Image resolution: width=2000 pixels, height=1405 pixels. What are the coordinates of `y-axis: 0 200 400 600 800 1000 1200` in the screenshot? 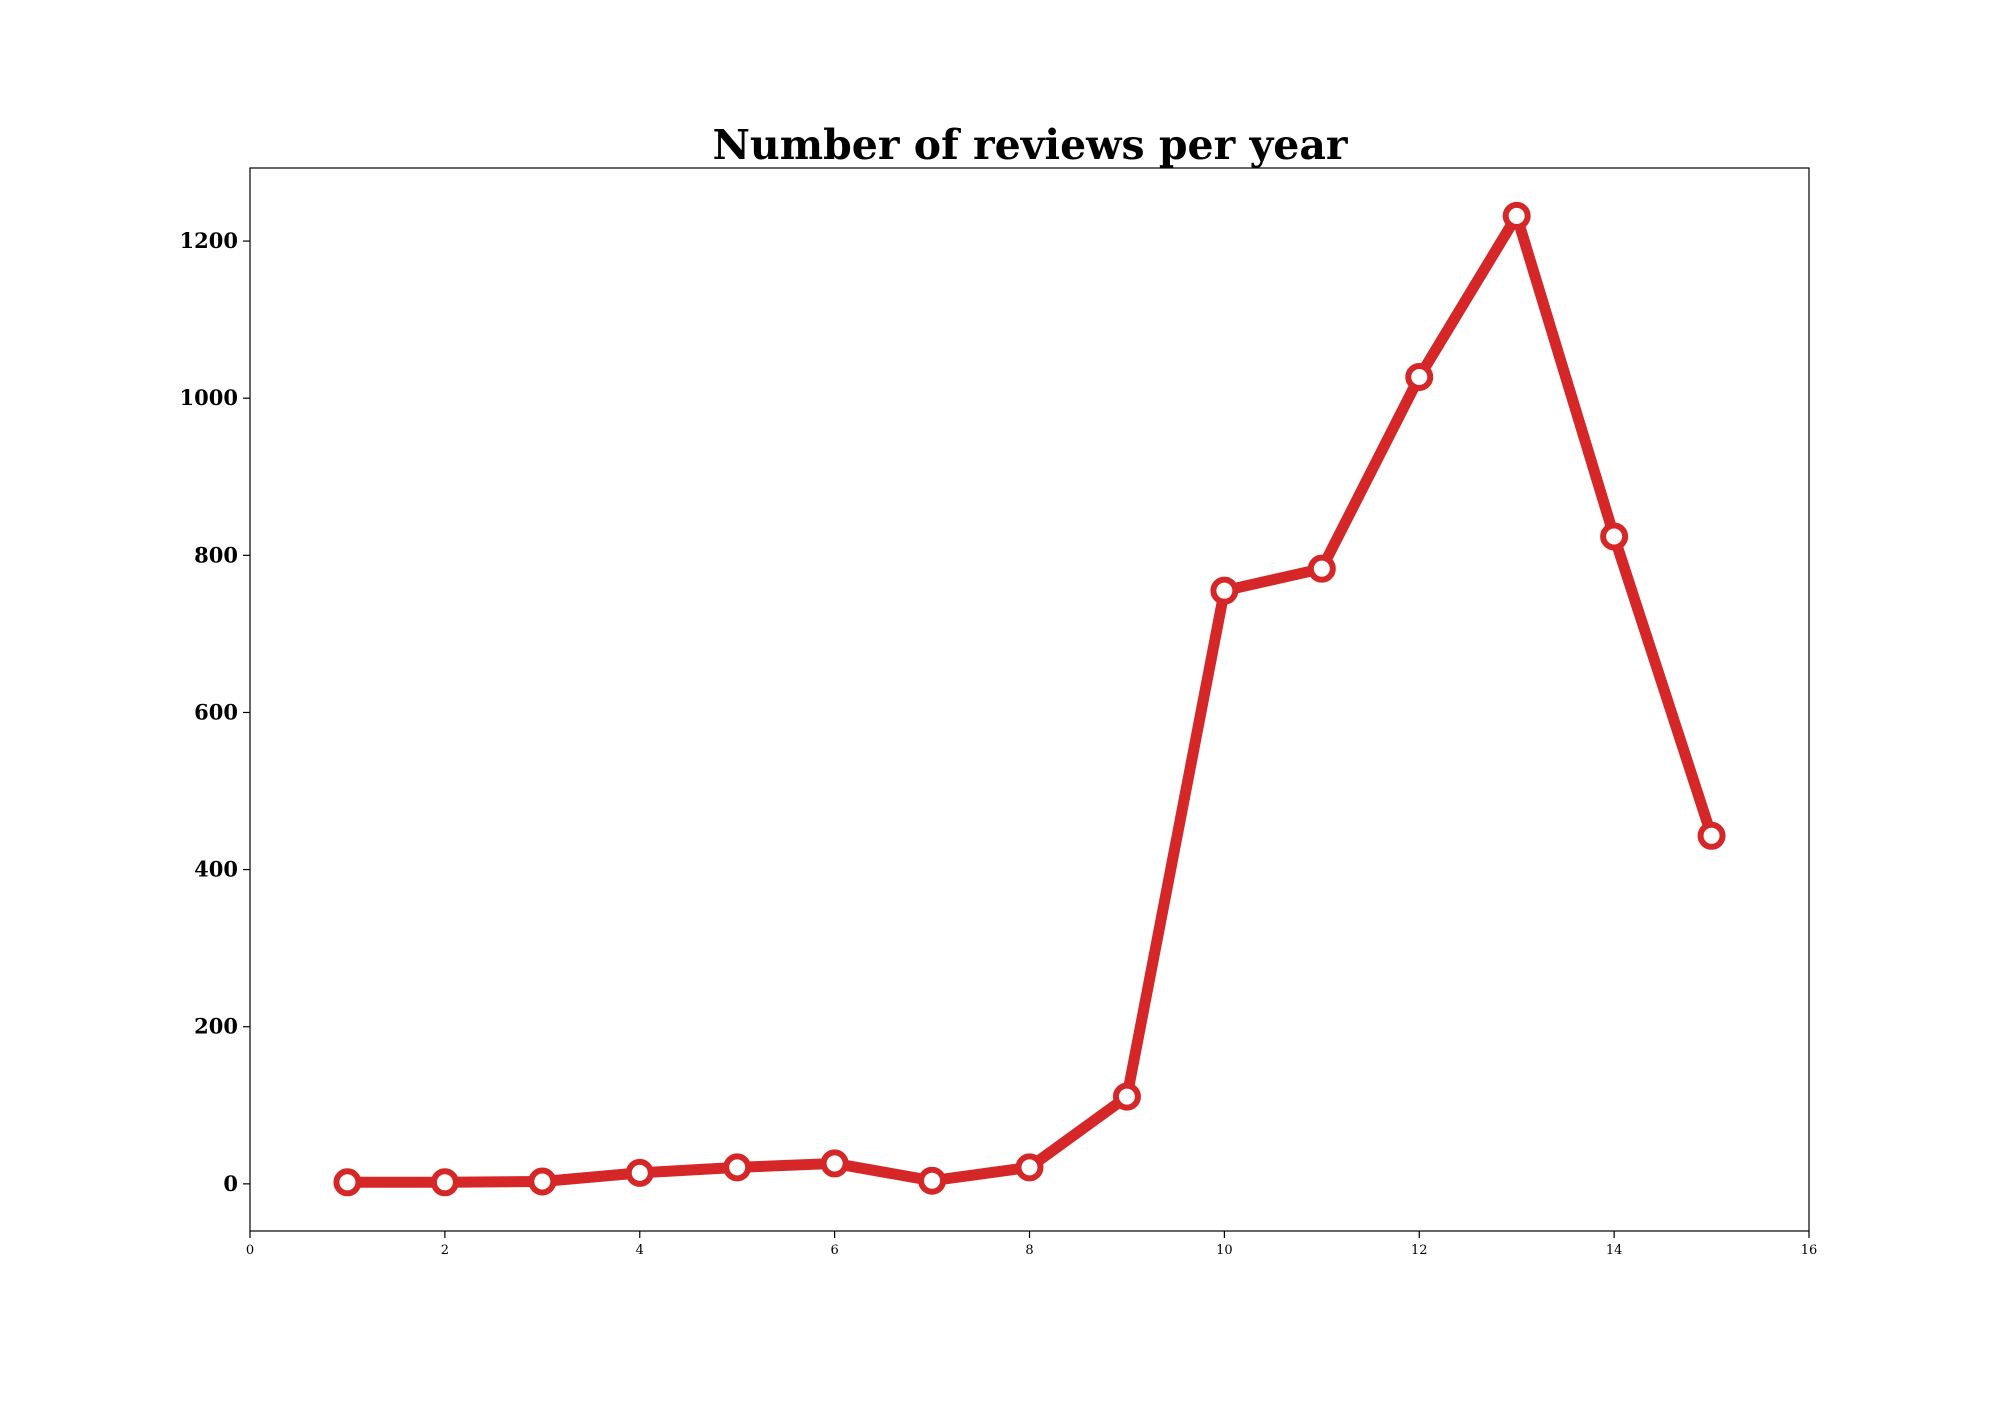 It's located at (215, 712).